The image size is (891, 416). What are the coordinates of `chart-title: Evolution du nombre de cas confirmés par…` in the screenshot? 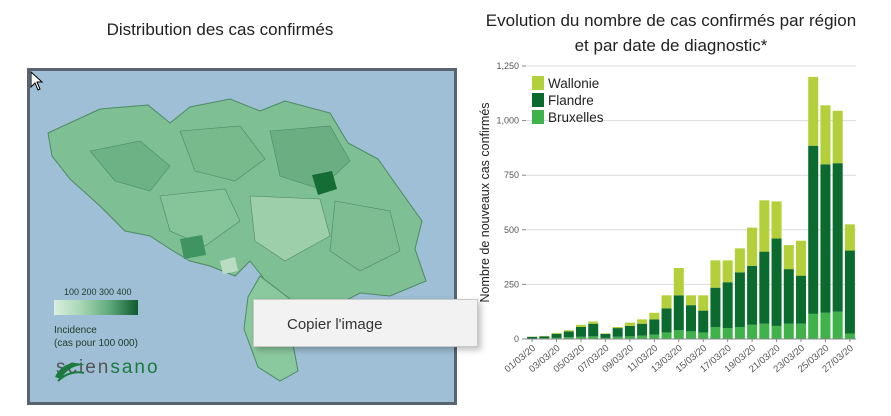 It's located at (671, 33).